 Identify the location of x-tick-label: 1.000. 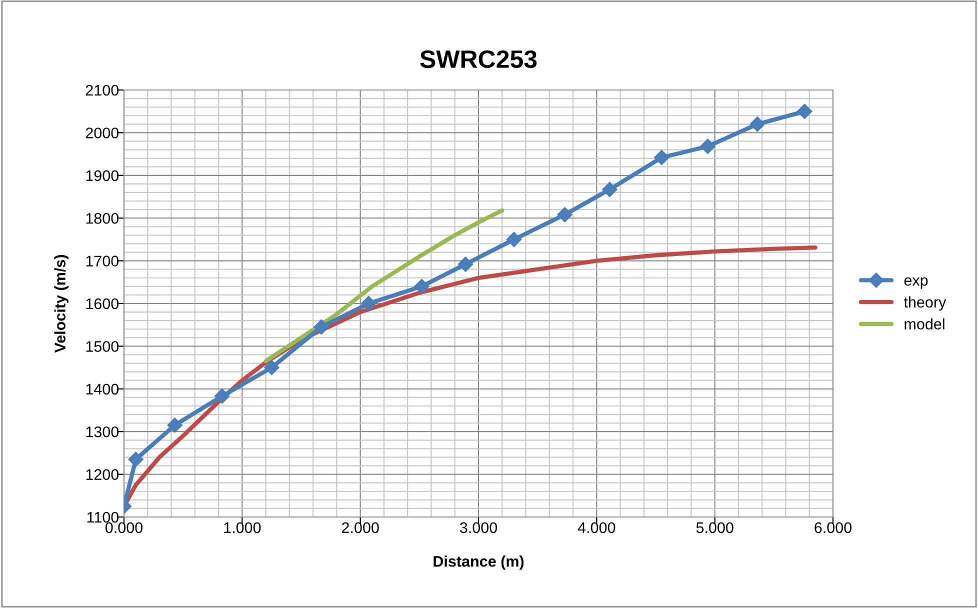
(242, 528).